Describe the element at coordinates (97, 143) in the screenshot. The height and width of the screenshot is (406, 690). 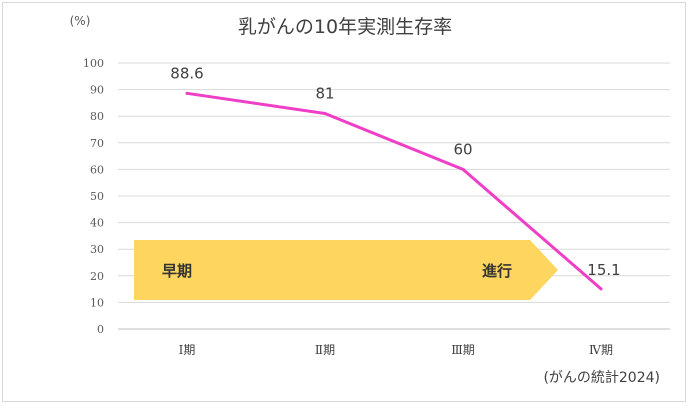
I see `y-tick-label: 70` at that location.